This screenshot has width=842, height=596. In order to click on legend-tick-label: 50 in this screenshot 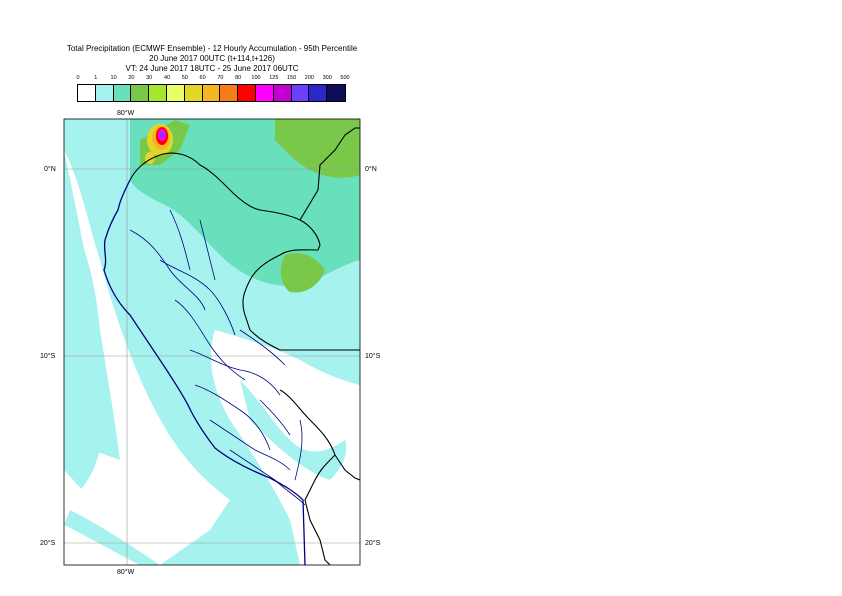, I will do `click(184, 78)`.